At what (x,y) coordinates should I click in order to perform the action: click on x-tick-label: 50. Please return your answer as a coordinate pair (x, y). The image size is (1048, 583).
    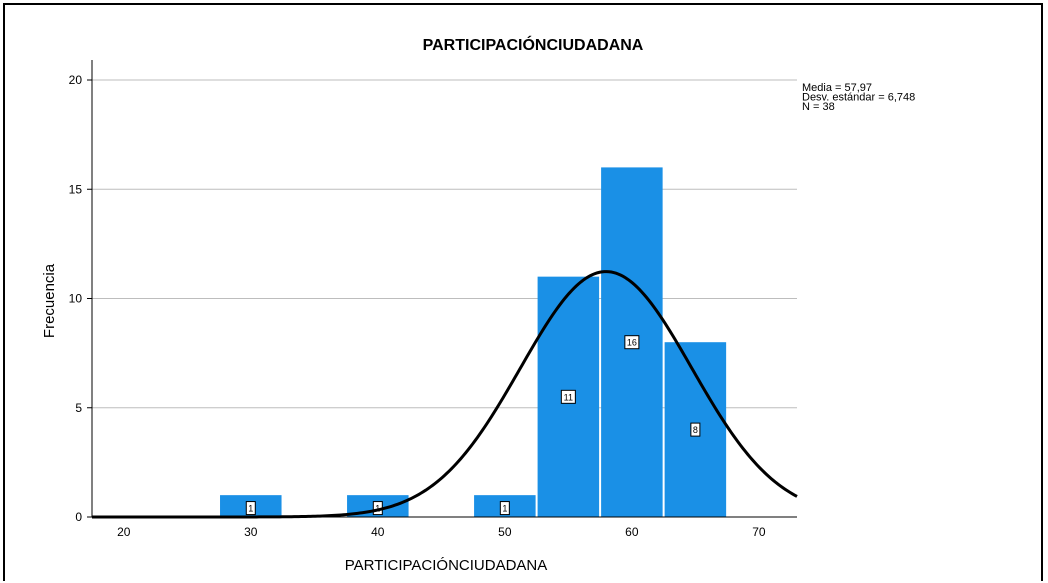
    Looking at the image, I should click on (505, 532).